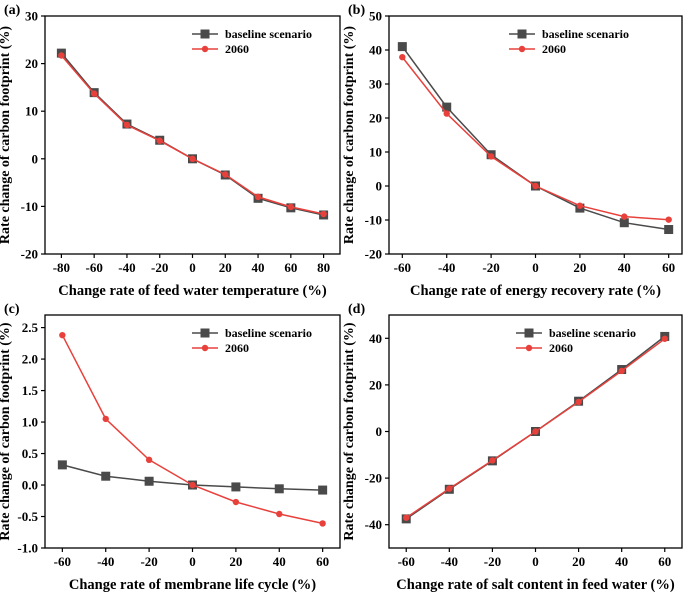  What do you see at coordinates (30, 422) in the screenshot?
I see `y-tick-label: 1.0` at bounding box center [30, 422].